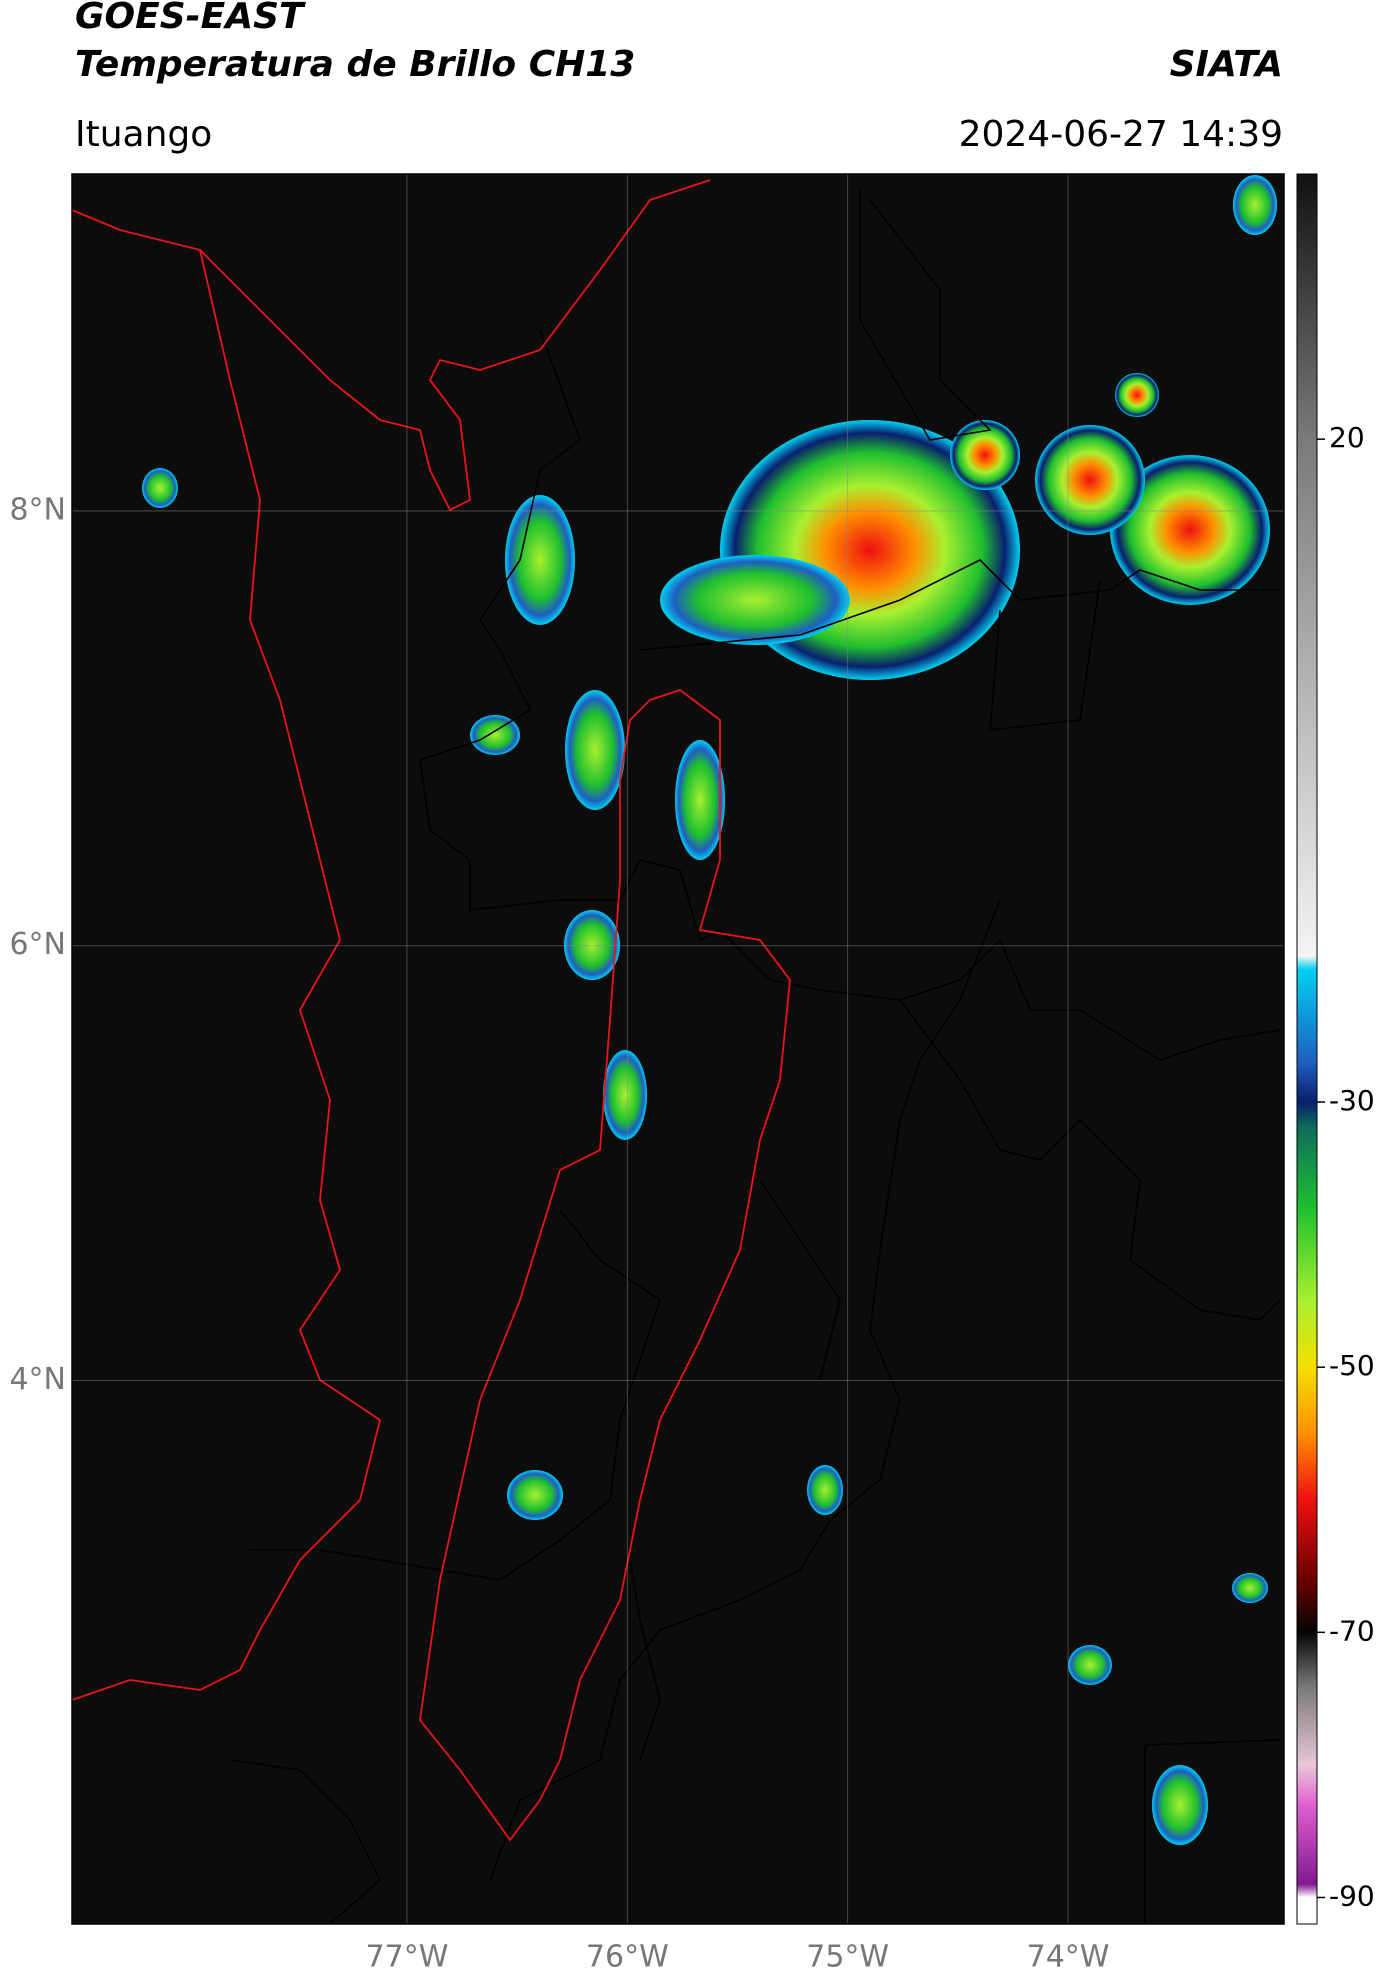 This screenshot has height=1981, width=1384. Describe the element at coordinates (627, 1957) in the screenshot. I see `x-tick-label: 76°W` at that location.